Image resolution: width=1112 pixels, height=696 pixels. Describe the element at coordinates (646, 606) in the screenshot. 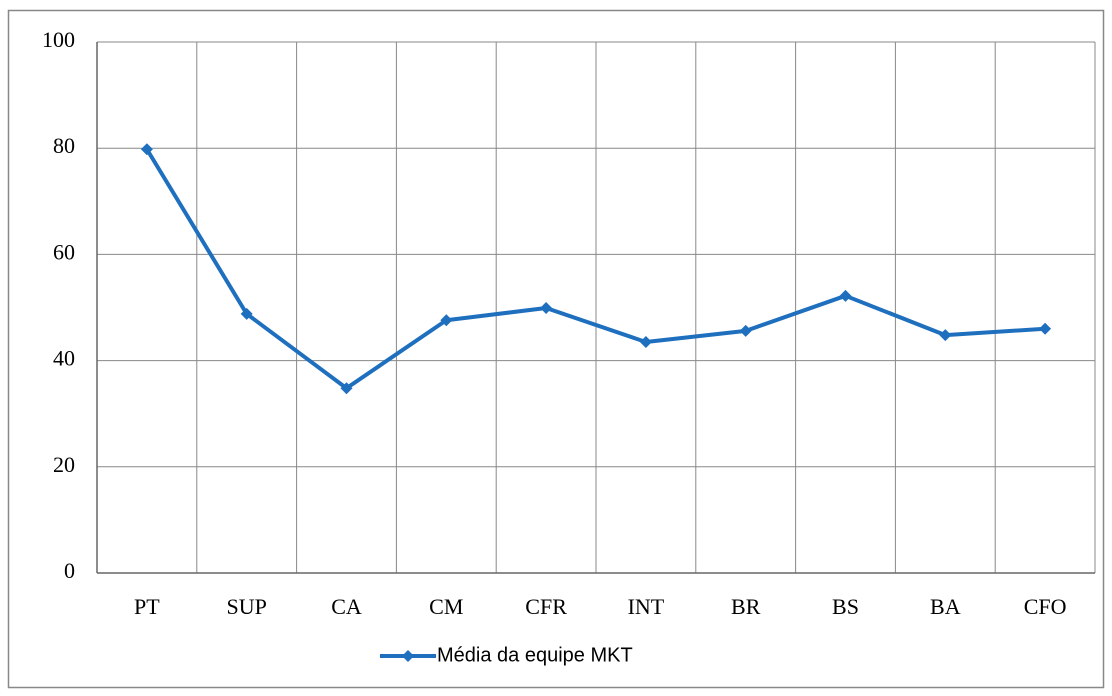

I see `x-tick-label: INT` at that location.